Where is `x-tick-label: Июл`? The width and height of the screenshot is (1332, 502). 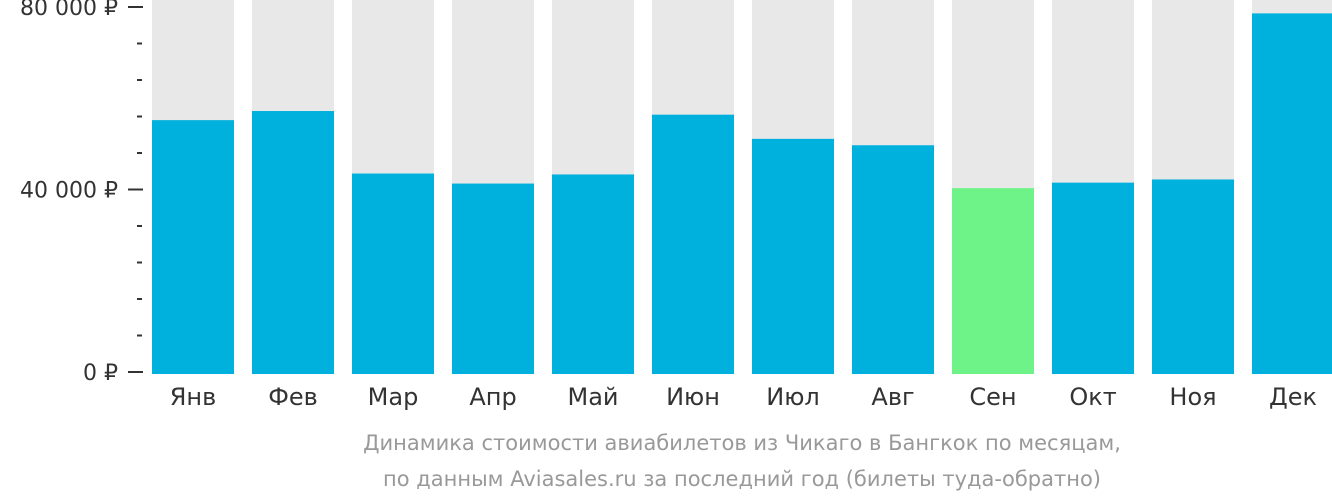 x-tick-label: Июл is located at coordinates (793, 397).